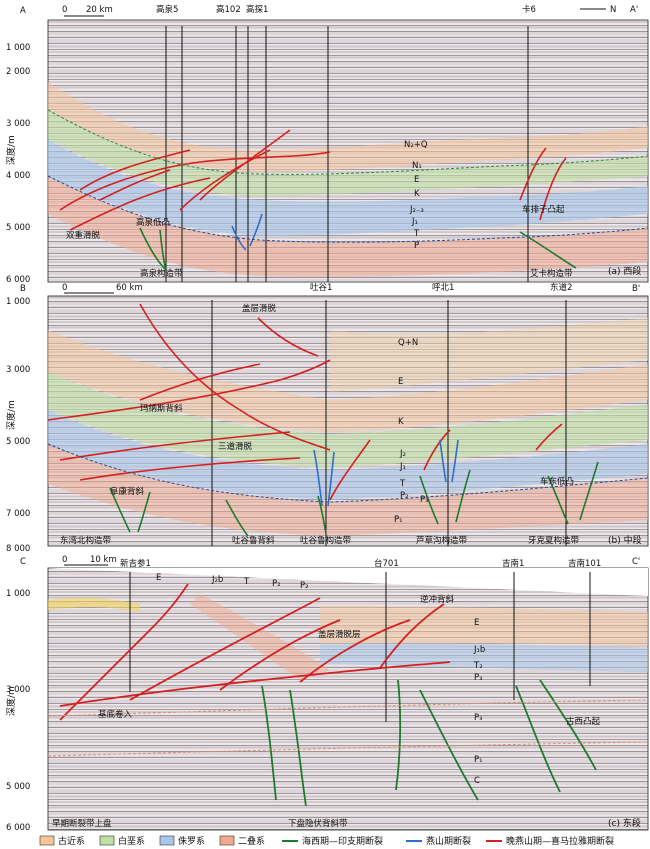 Image resolution: width=650 pixels, height=849 pixels. Describe the element at coordinates (561, 287) in the screenshot. I see `well-label-b-2: 东道2` at that location.